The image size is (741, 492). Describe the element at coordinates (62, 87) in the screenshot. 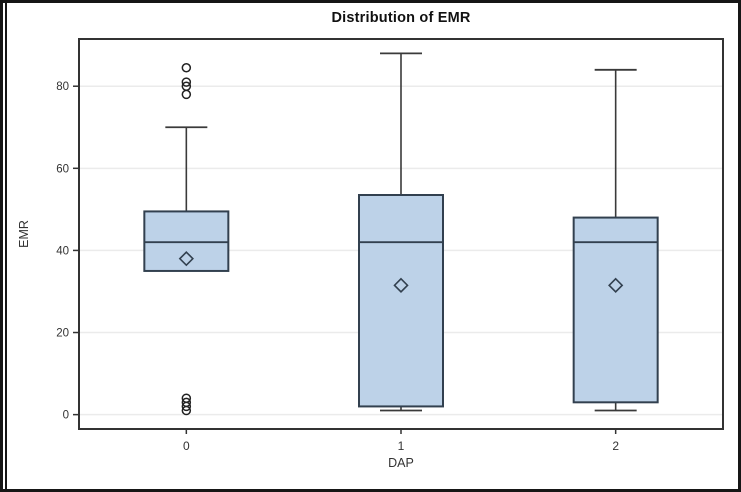

I see `y-tick-label: 80` at that location.